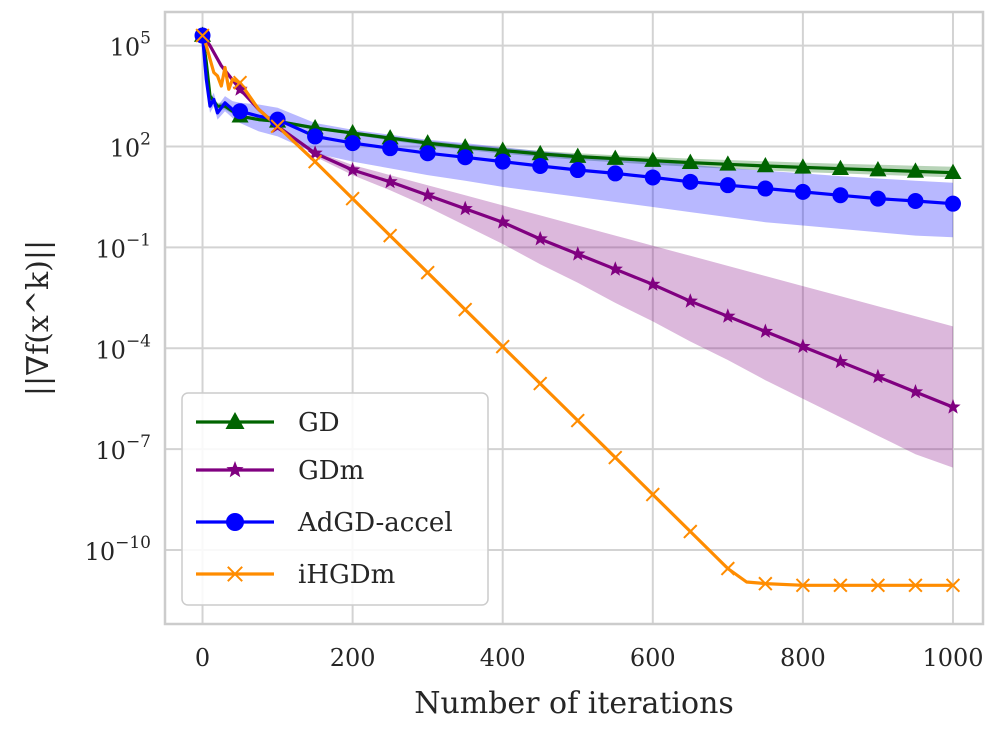 This screenshot has height=735, width=997. Describe the element at coordinates (803, 658) in the screenshot. I see `x-tick-label: 800` at that location.